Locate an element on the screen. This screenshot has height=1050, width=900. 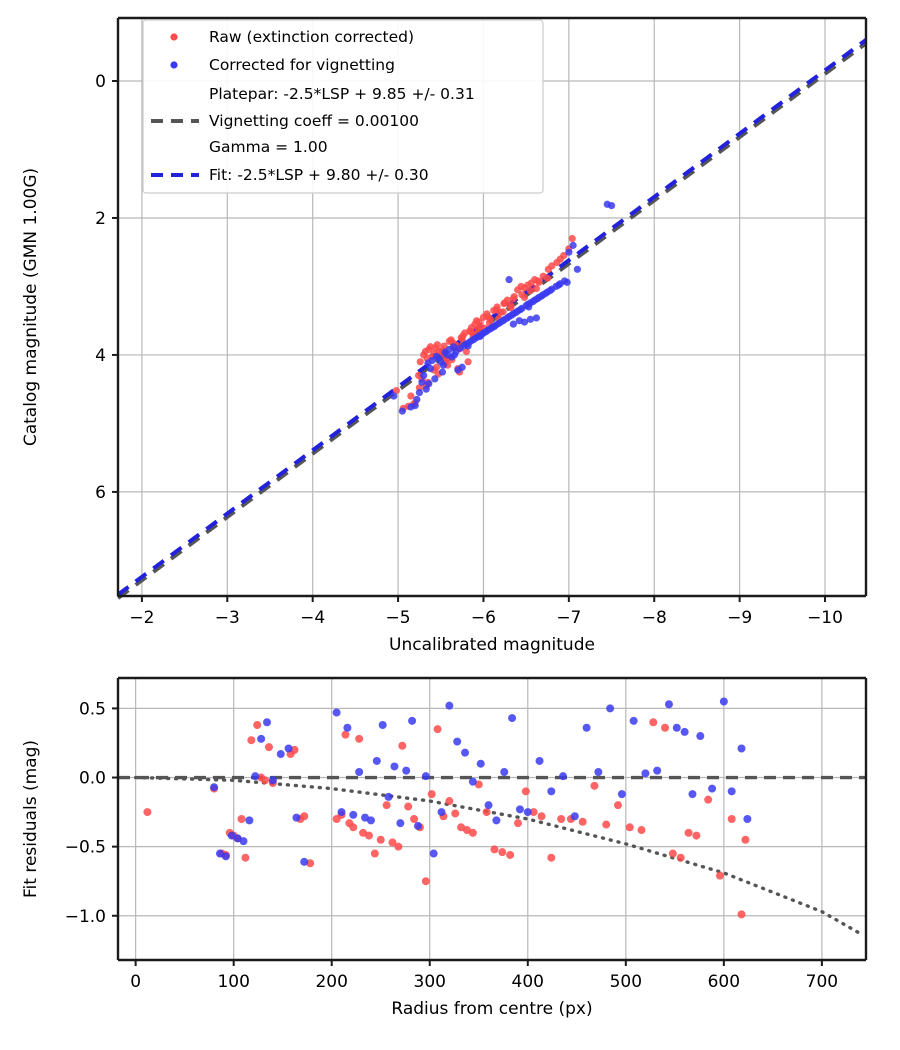
xtick-label: 700 is located at coordinates (822, 982).